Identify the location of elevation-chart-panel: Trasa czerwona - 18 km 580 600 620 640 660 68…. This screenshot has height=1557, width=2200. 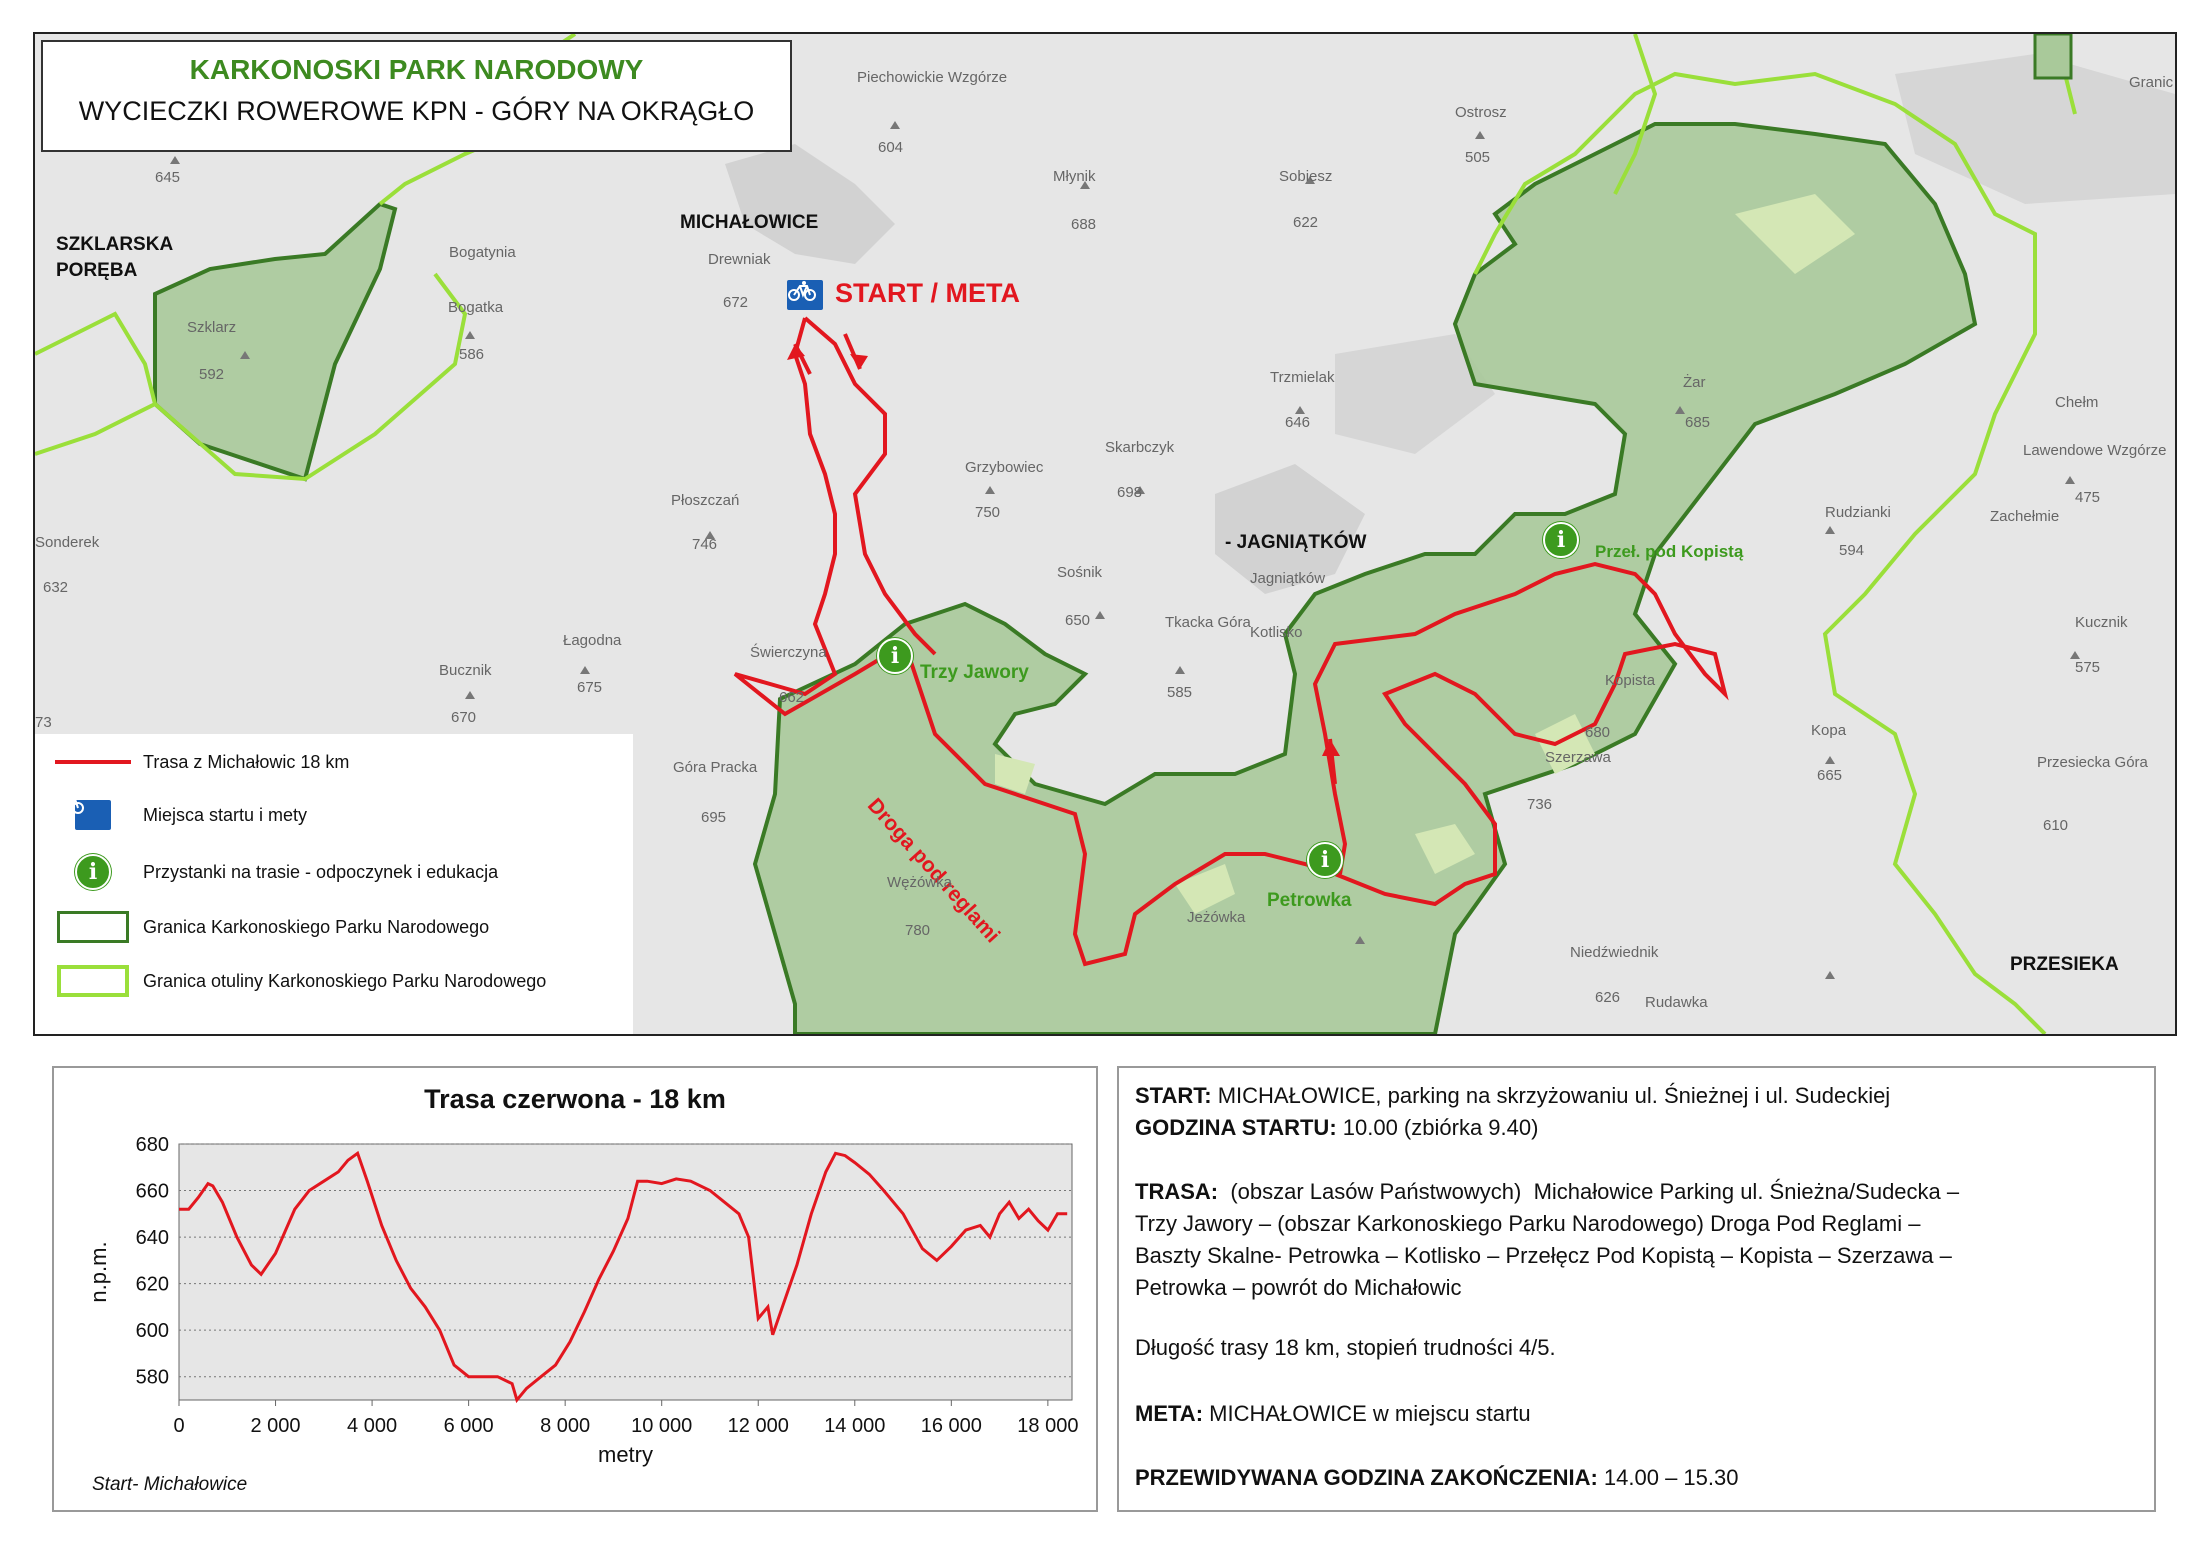
(575, 1289).